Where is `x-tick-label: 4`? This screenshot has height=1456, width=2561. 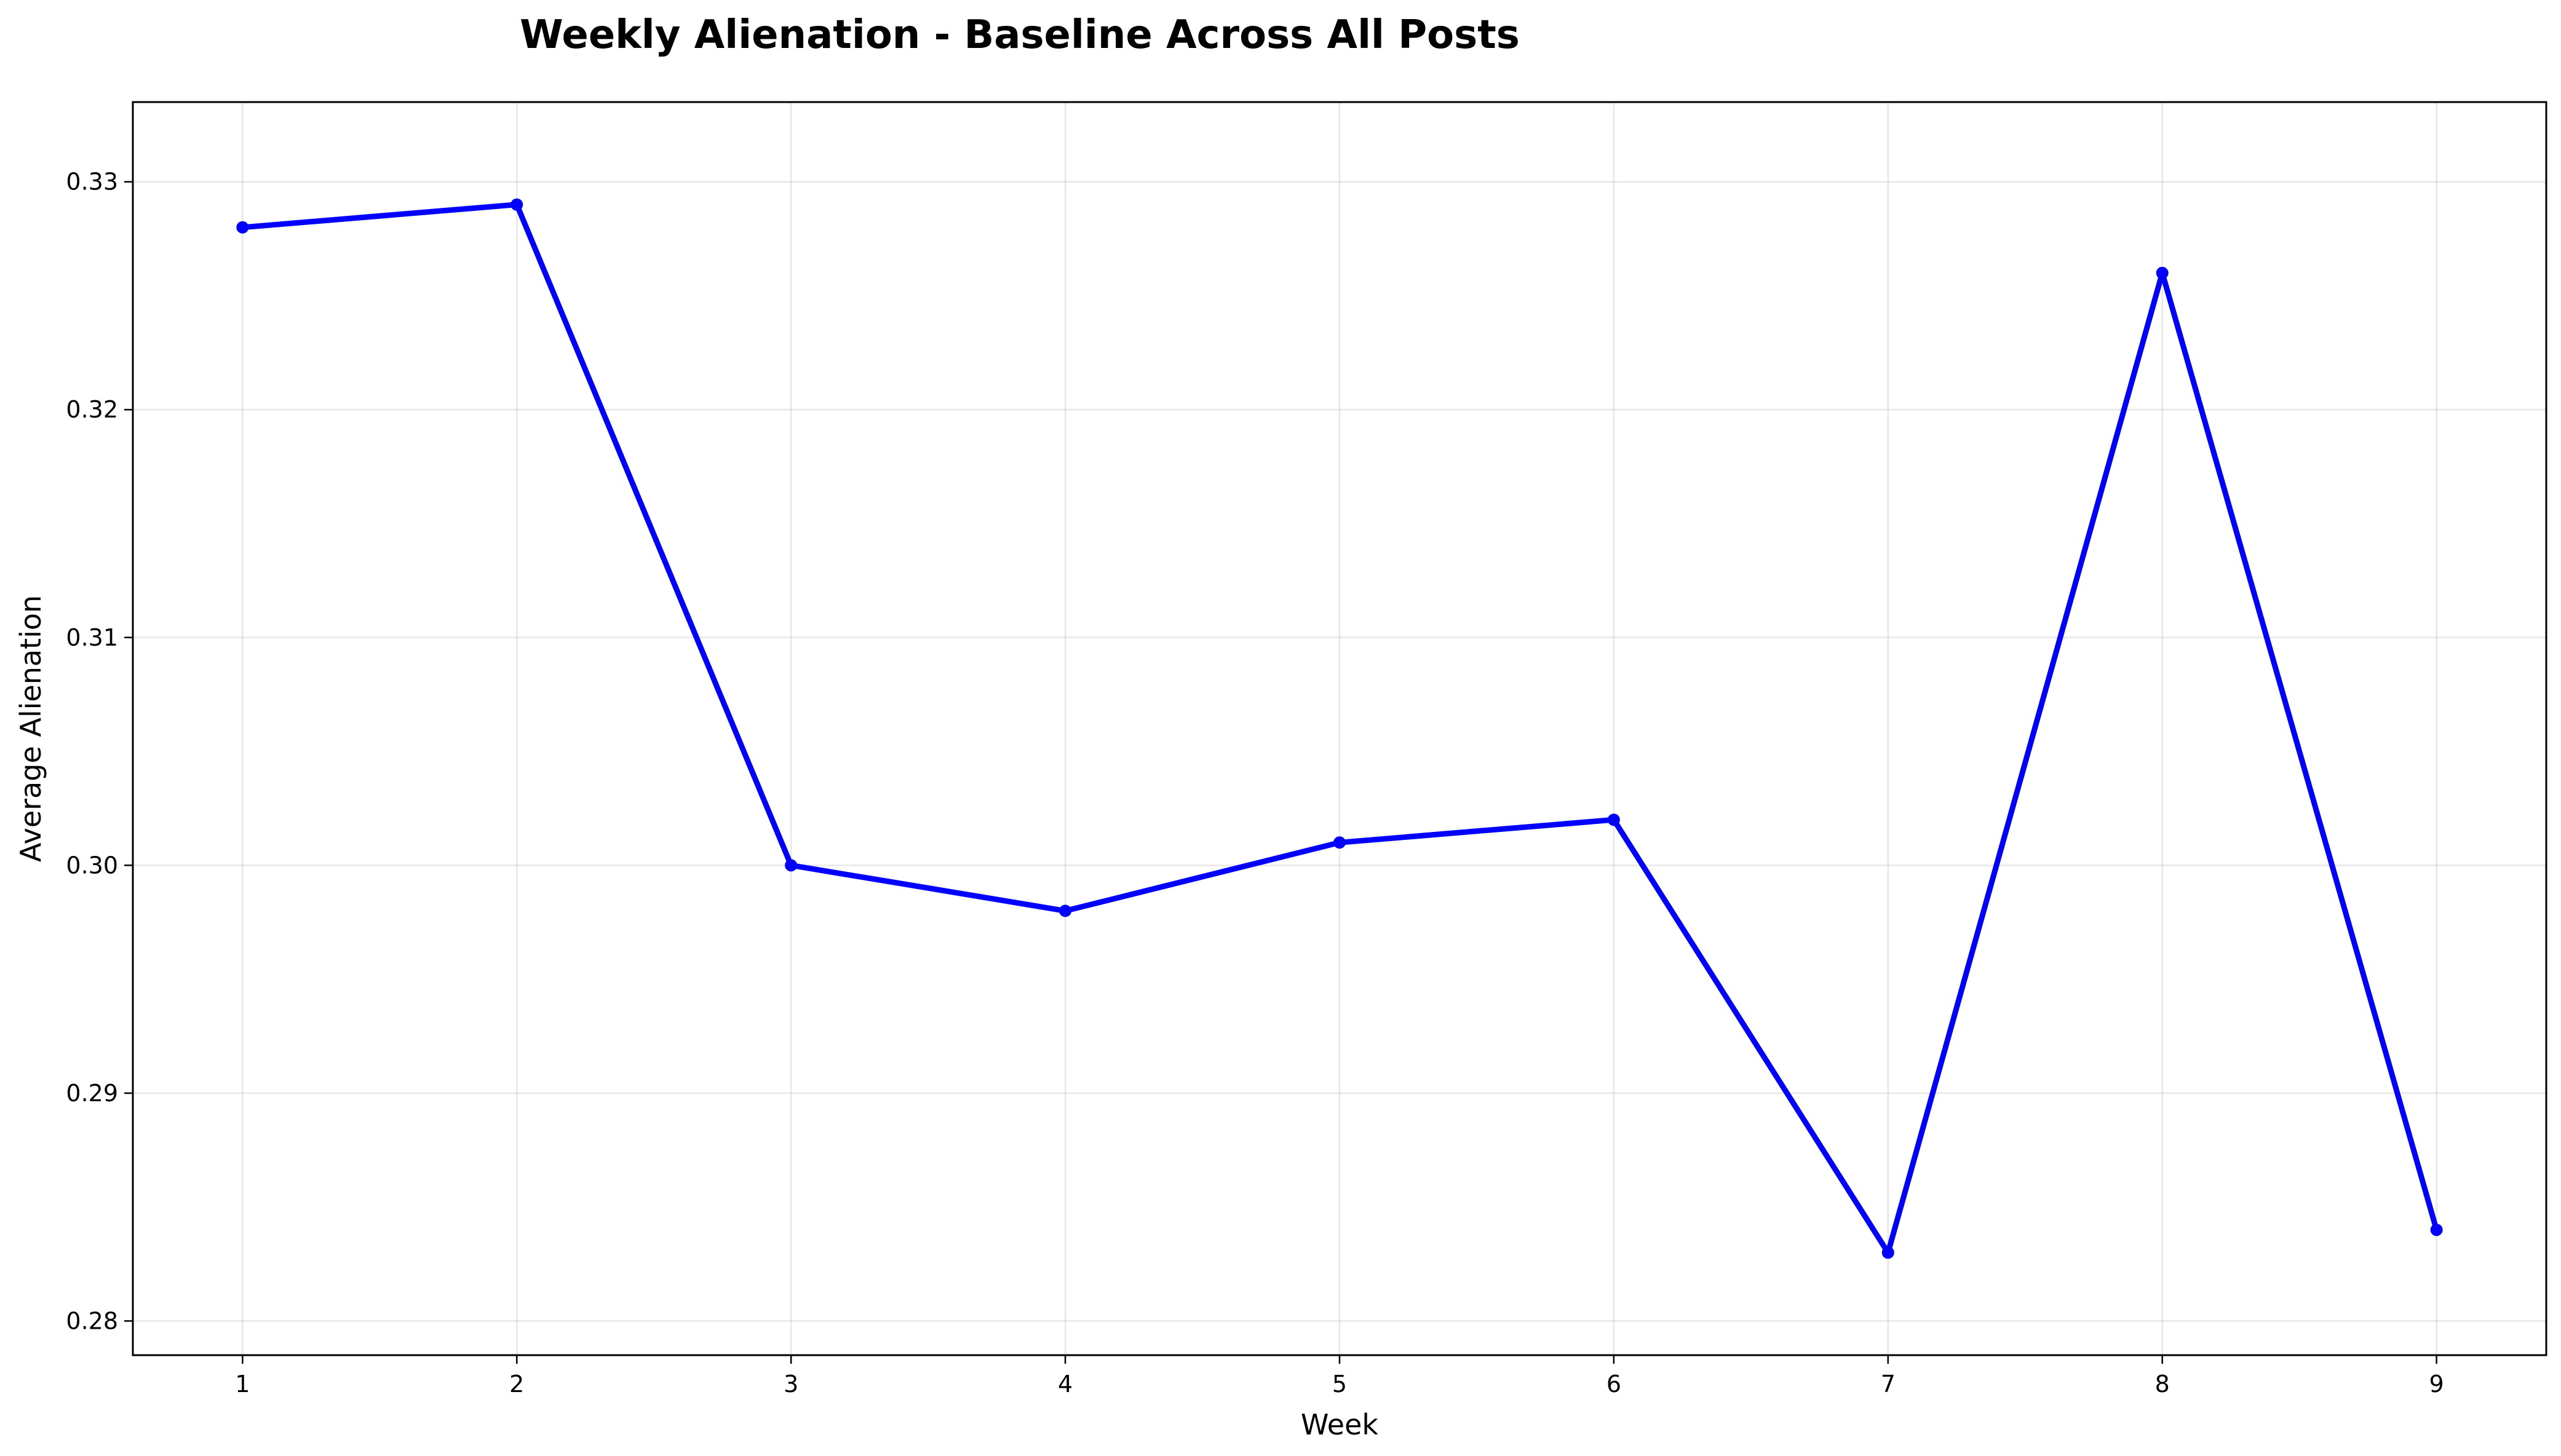
x-tick-label: 4 is located at coordinates (1065, 1385).